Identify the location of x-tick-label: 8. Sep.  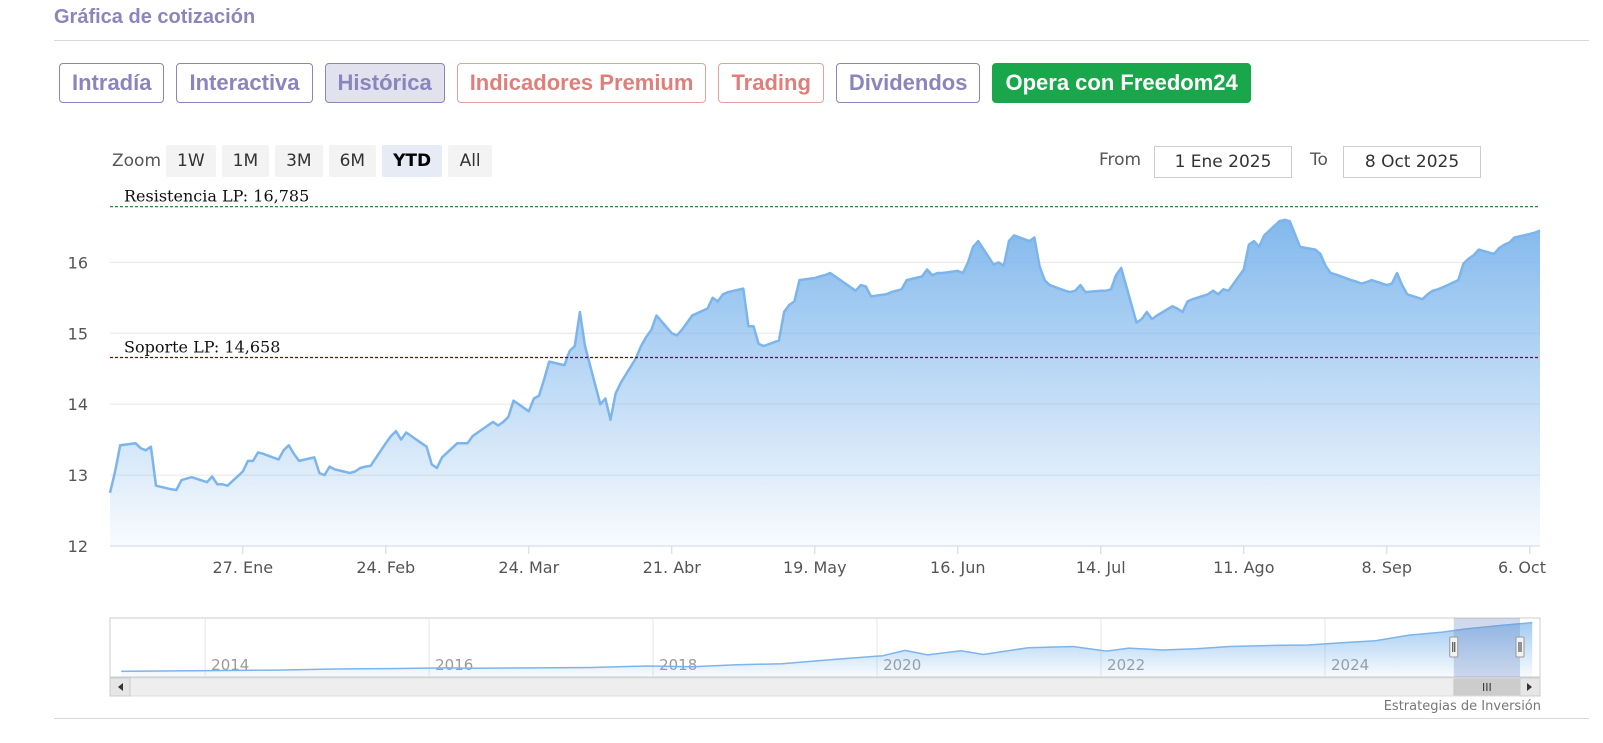
(1387, 567).